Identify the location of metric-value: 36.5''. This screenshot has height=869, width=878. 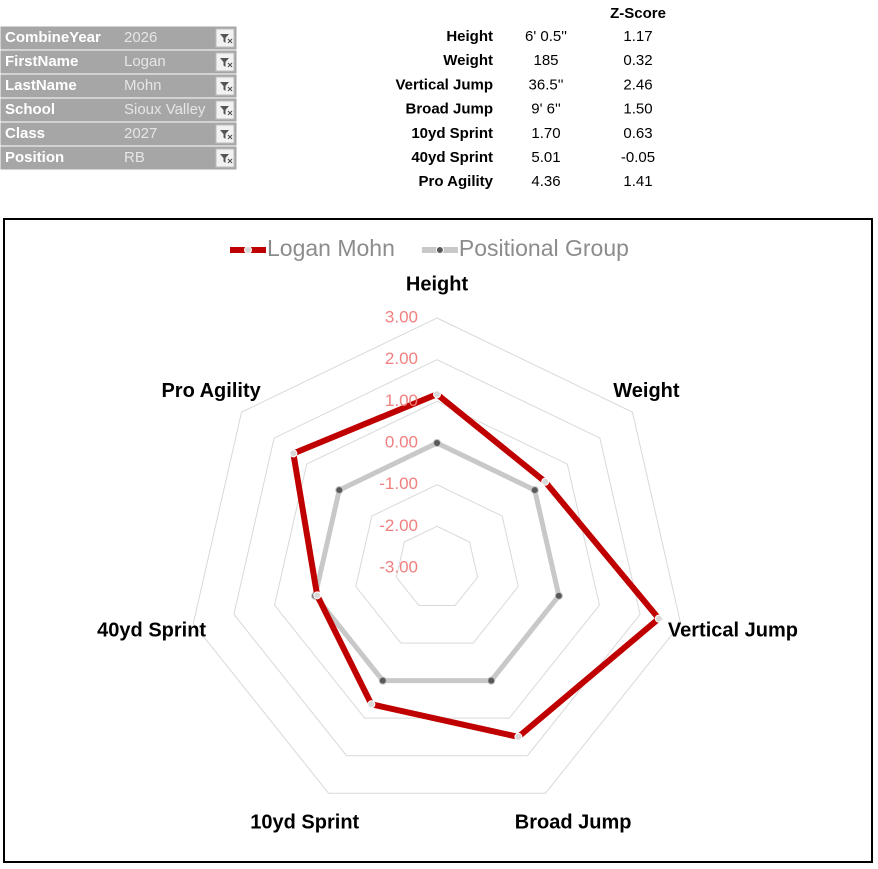
(546, 84).